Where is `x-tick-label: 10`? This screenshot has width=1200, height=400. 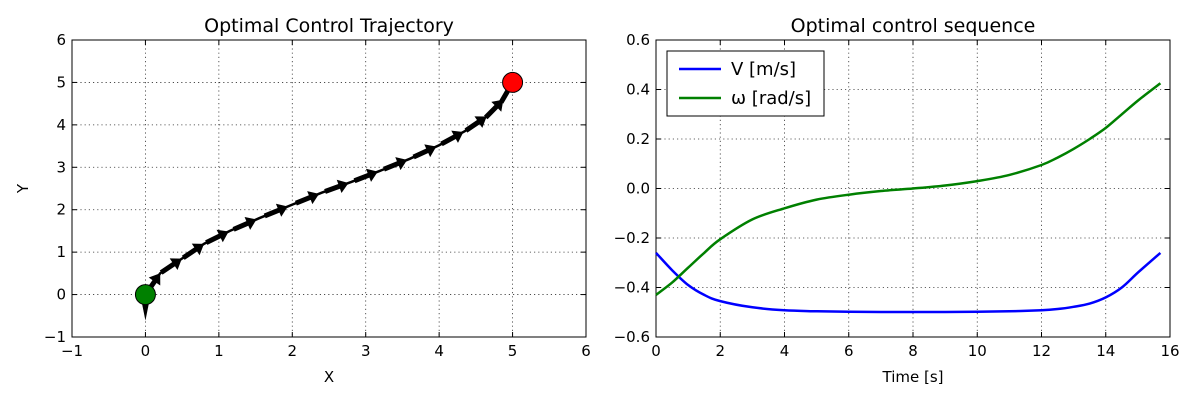
x-tick-label: 10 is located at coordinates (977, 351).